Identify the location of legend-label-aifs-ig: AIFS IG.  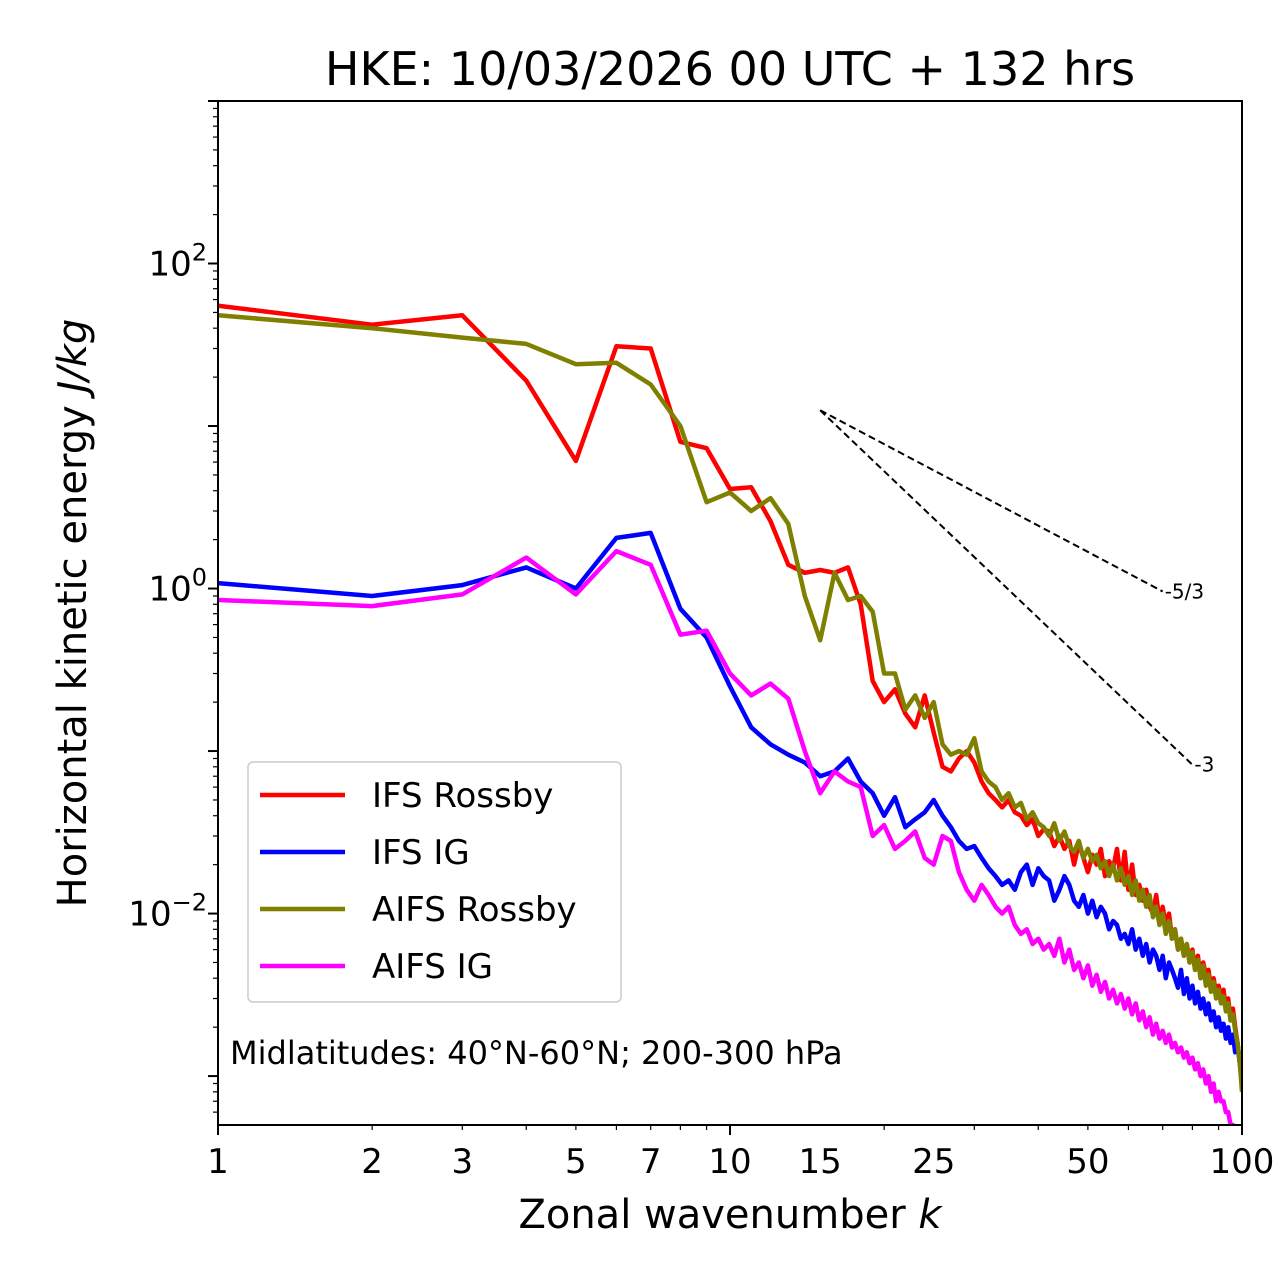
(432, 967).